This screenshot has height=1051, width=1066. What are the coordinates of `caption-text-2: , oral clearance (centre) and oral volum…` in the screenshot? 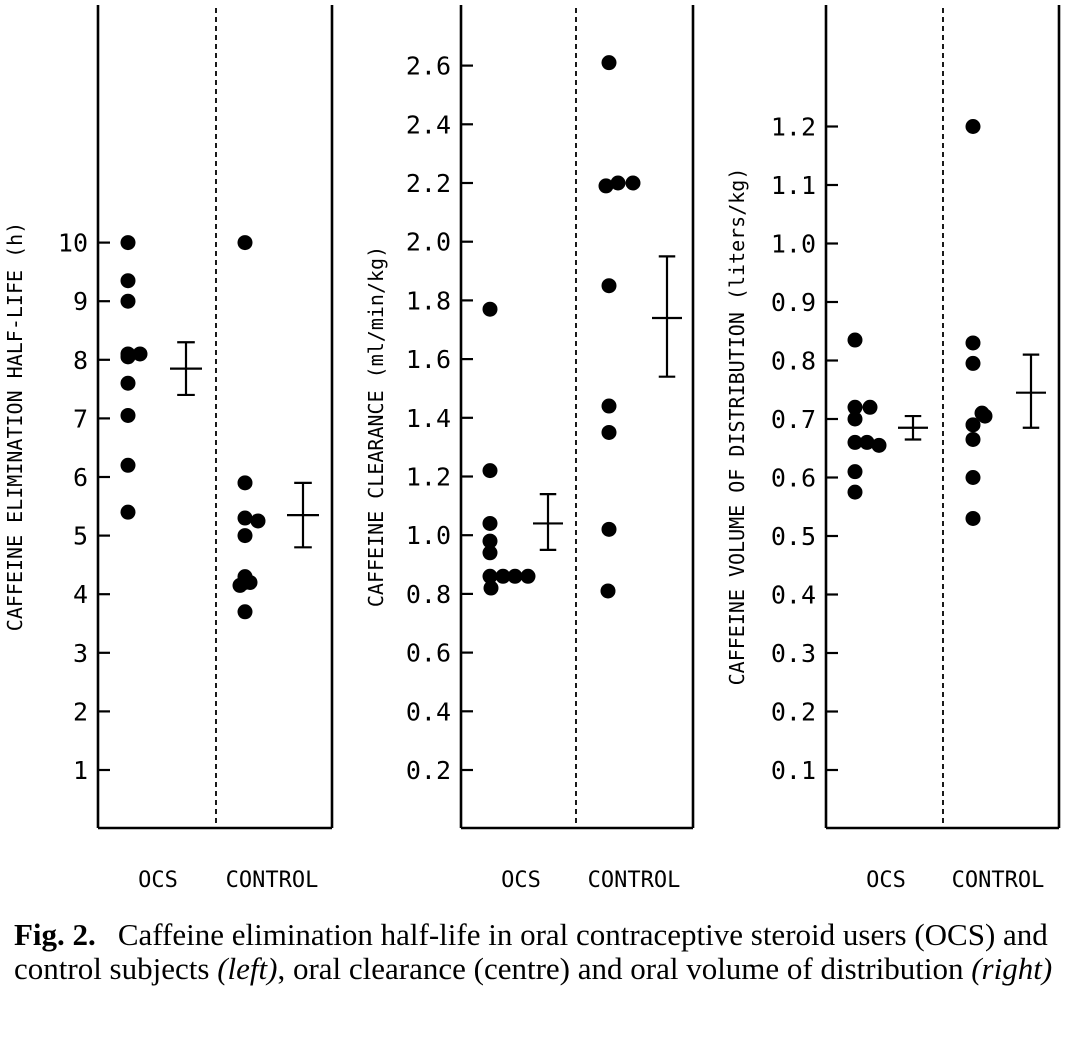 It's located at (624, 968).